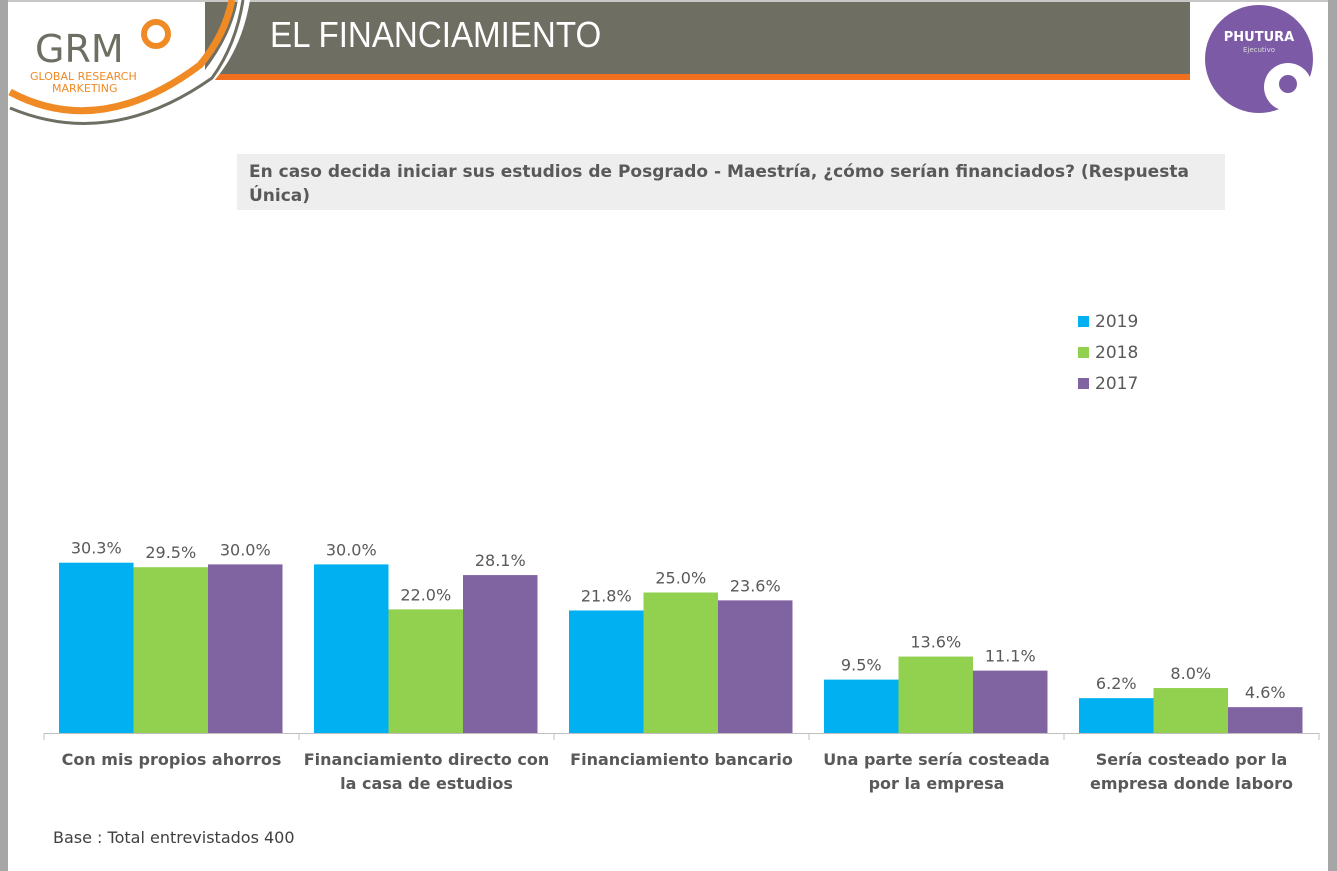 Image resolution: width=1337 pixels, height=871 pixels. I want to click on top-border, so click(668, 1).